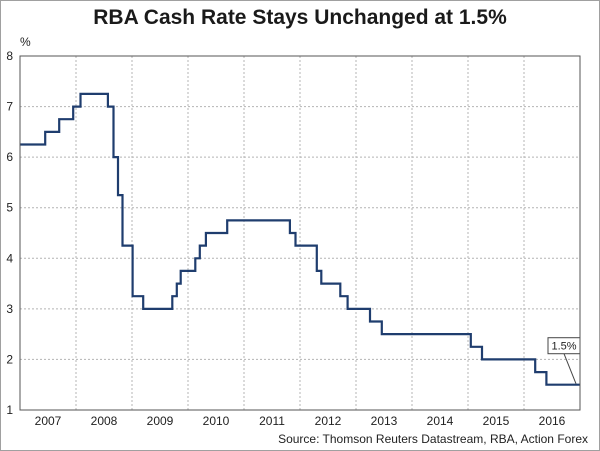  I want to click on y-tick-label: 8, so click(9, 56).